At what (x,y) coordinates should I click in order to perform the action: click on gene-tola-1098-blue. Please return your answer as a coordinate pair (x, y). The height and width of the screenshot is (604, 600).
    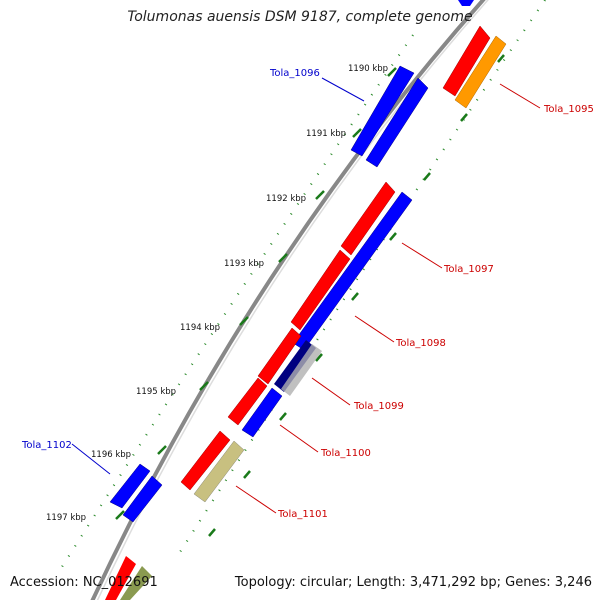
    Looking at the image, I should click on (352, 271).